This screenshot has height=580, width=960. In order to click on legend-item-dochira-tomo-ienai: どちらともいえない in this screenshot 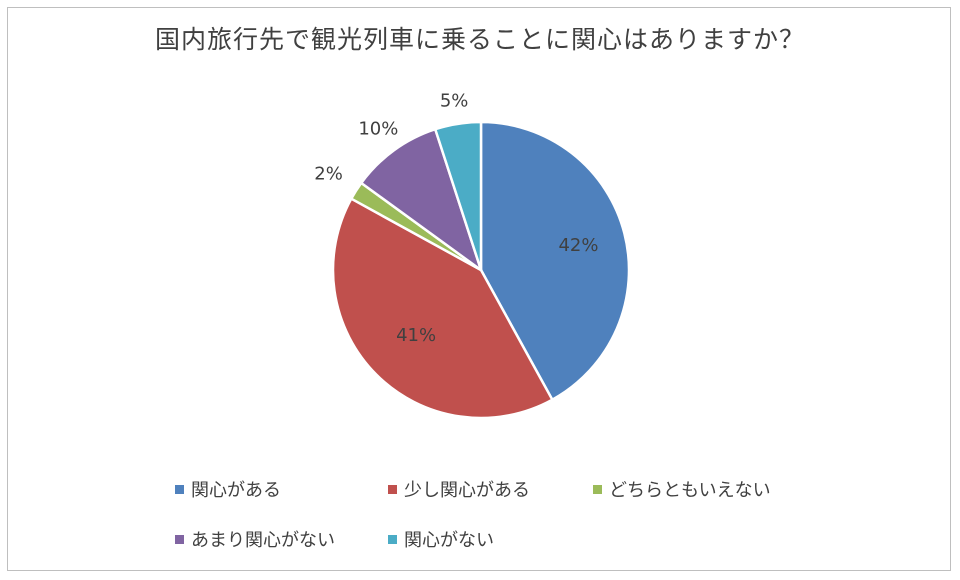, I will do `click(682, 491)`.